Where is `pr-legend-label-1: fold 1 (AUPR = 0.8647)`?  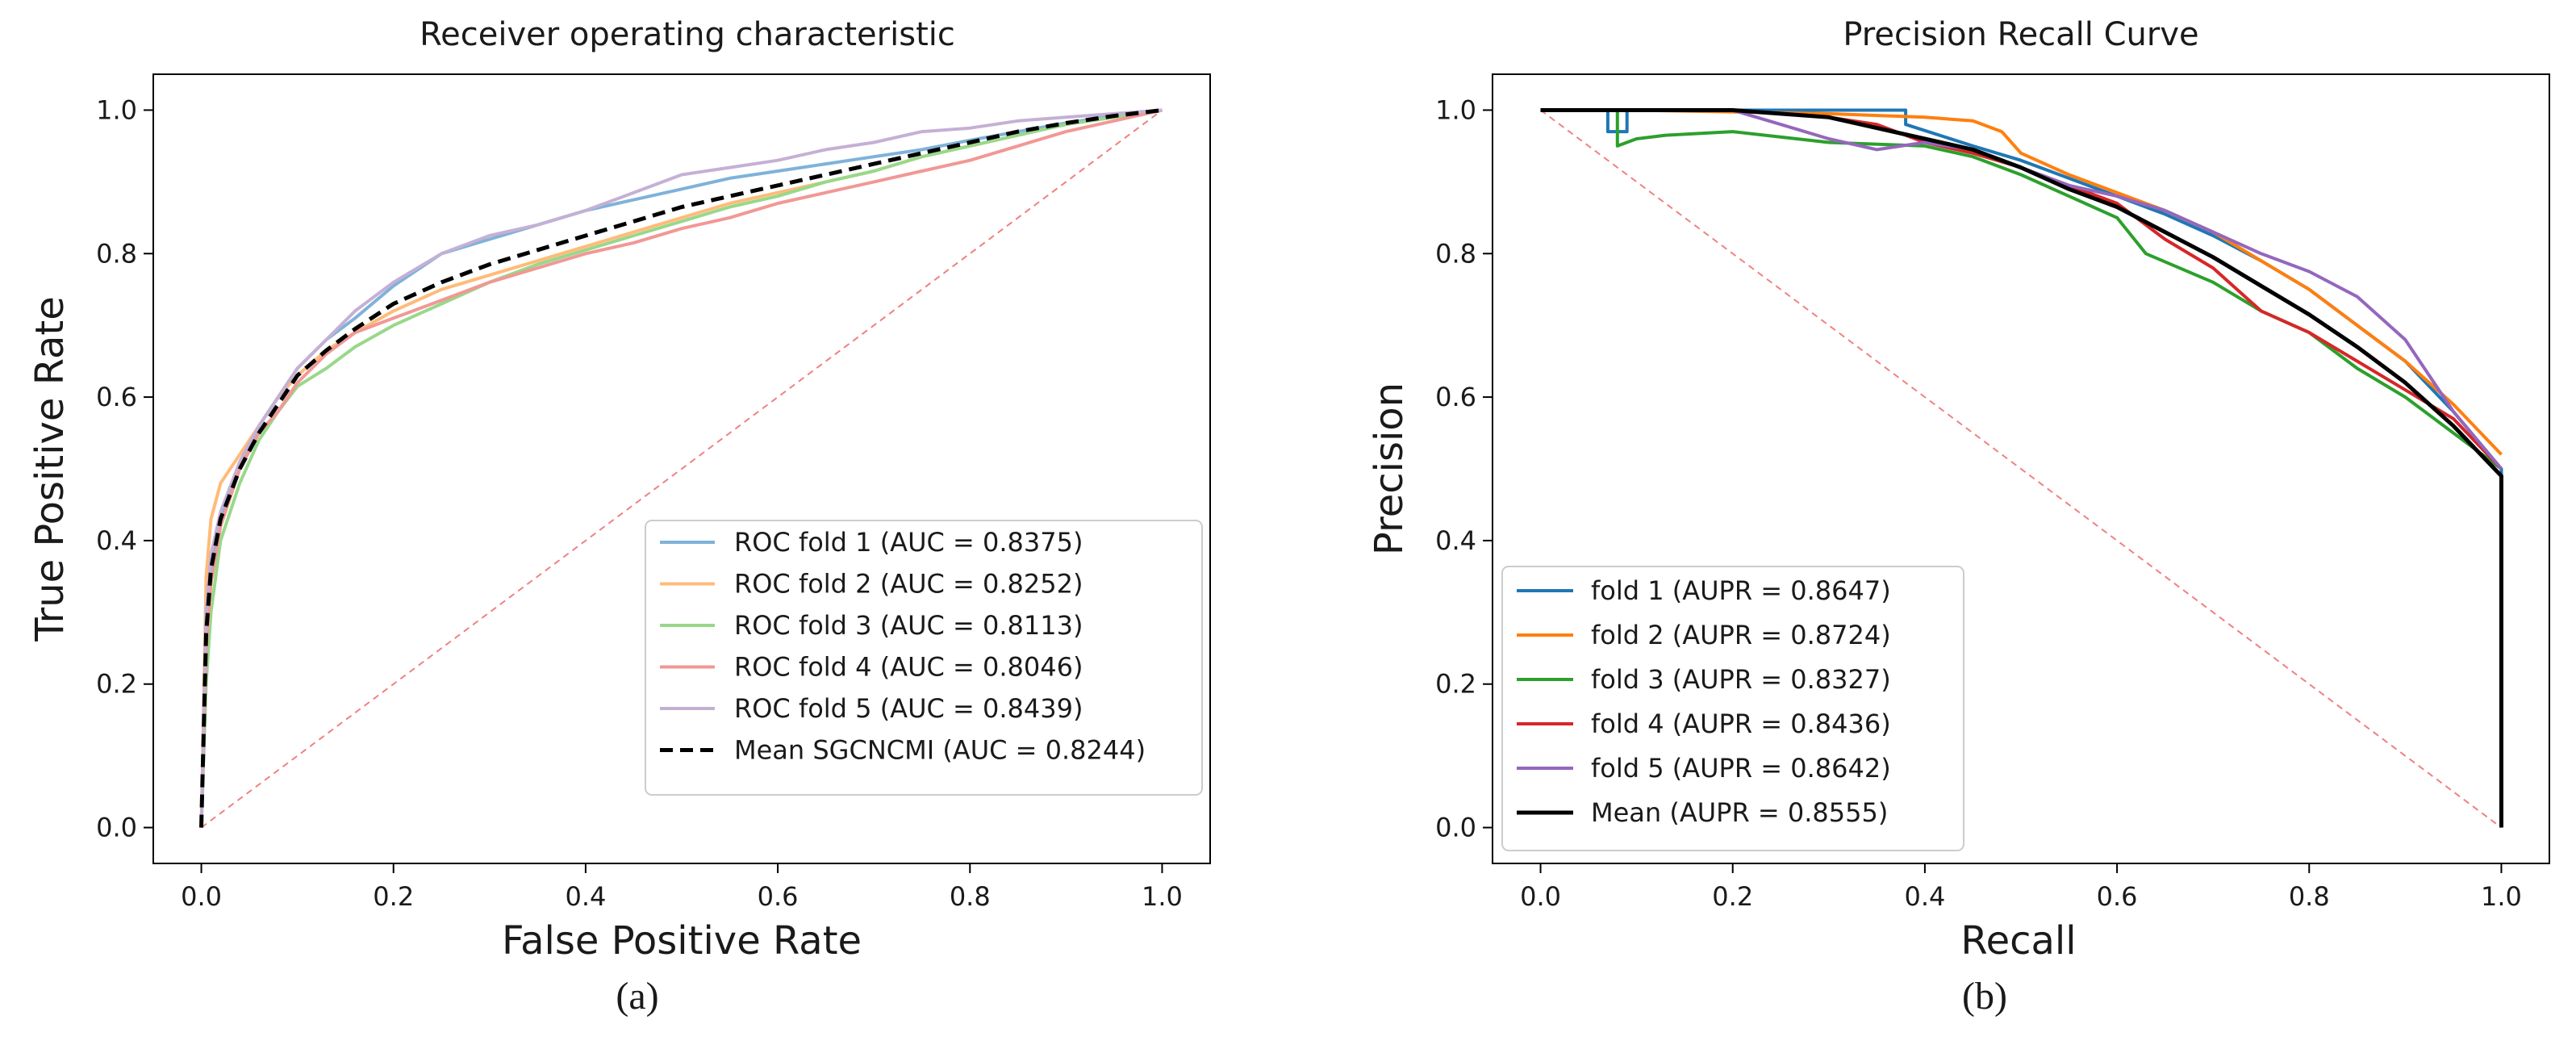
pr-legend-label-1: fold 1 (AUPR = 0.8647) is located at coordinates (1741, 590).